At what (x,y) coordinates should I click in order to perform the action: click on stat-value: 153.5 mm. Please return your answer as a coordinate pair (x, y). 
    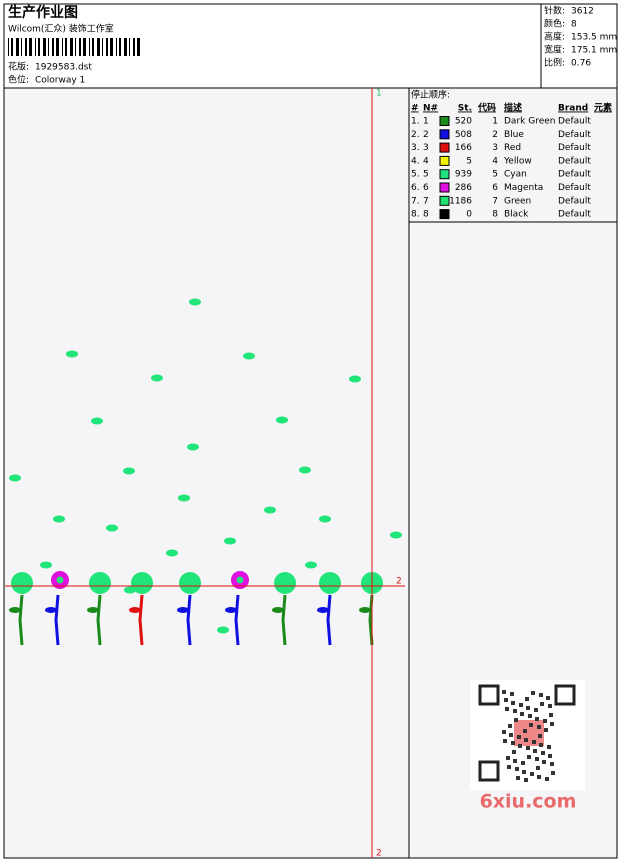
    Looking at the image, I should click on (594, 38).